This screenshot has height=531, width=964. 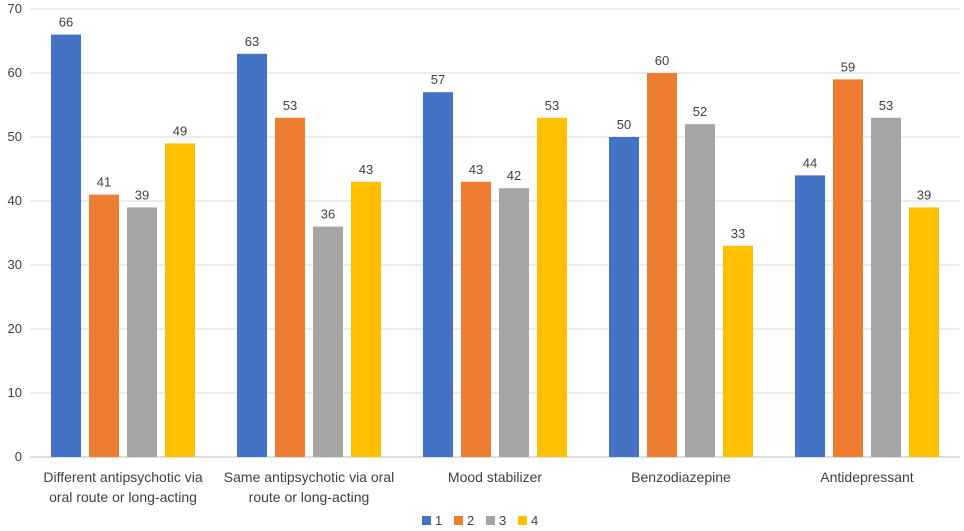 What do you see at coordinates (662, 60) in the screenshot?
I see `data-label: 60` at bounding box center [662, 60].